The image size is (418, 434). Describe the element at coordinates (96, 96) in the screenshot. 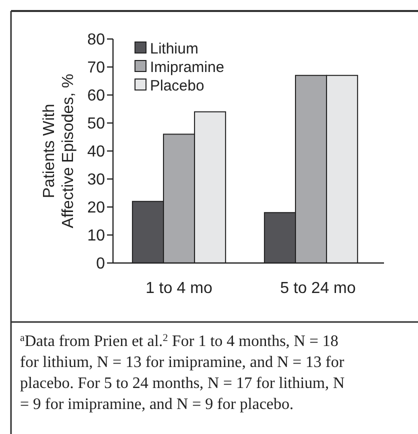

I see `y-tick-label: 60` at that location.